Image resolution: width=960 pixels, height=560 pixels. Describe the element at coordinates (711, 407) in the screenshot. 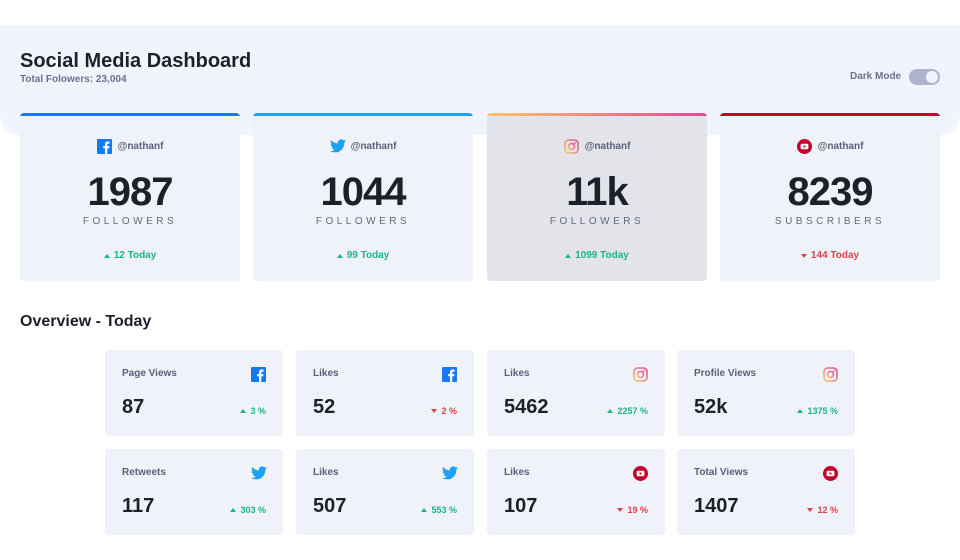

I see `metric-value: 52k` at that location.